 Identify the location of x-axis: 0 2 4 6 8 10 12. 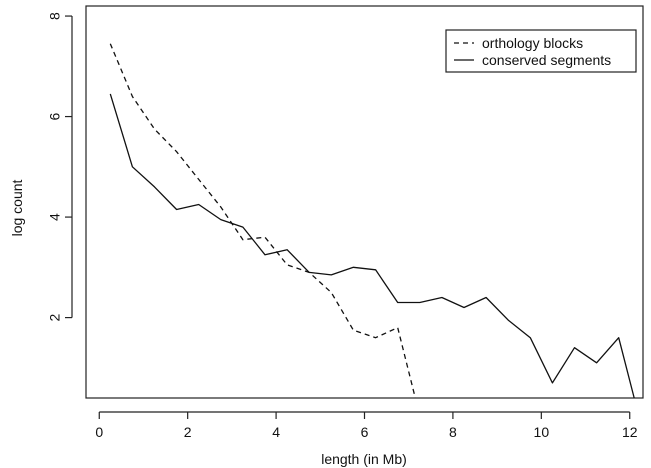
(366, 425).